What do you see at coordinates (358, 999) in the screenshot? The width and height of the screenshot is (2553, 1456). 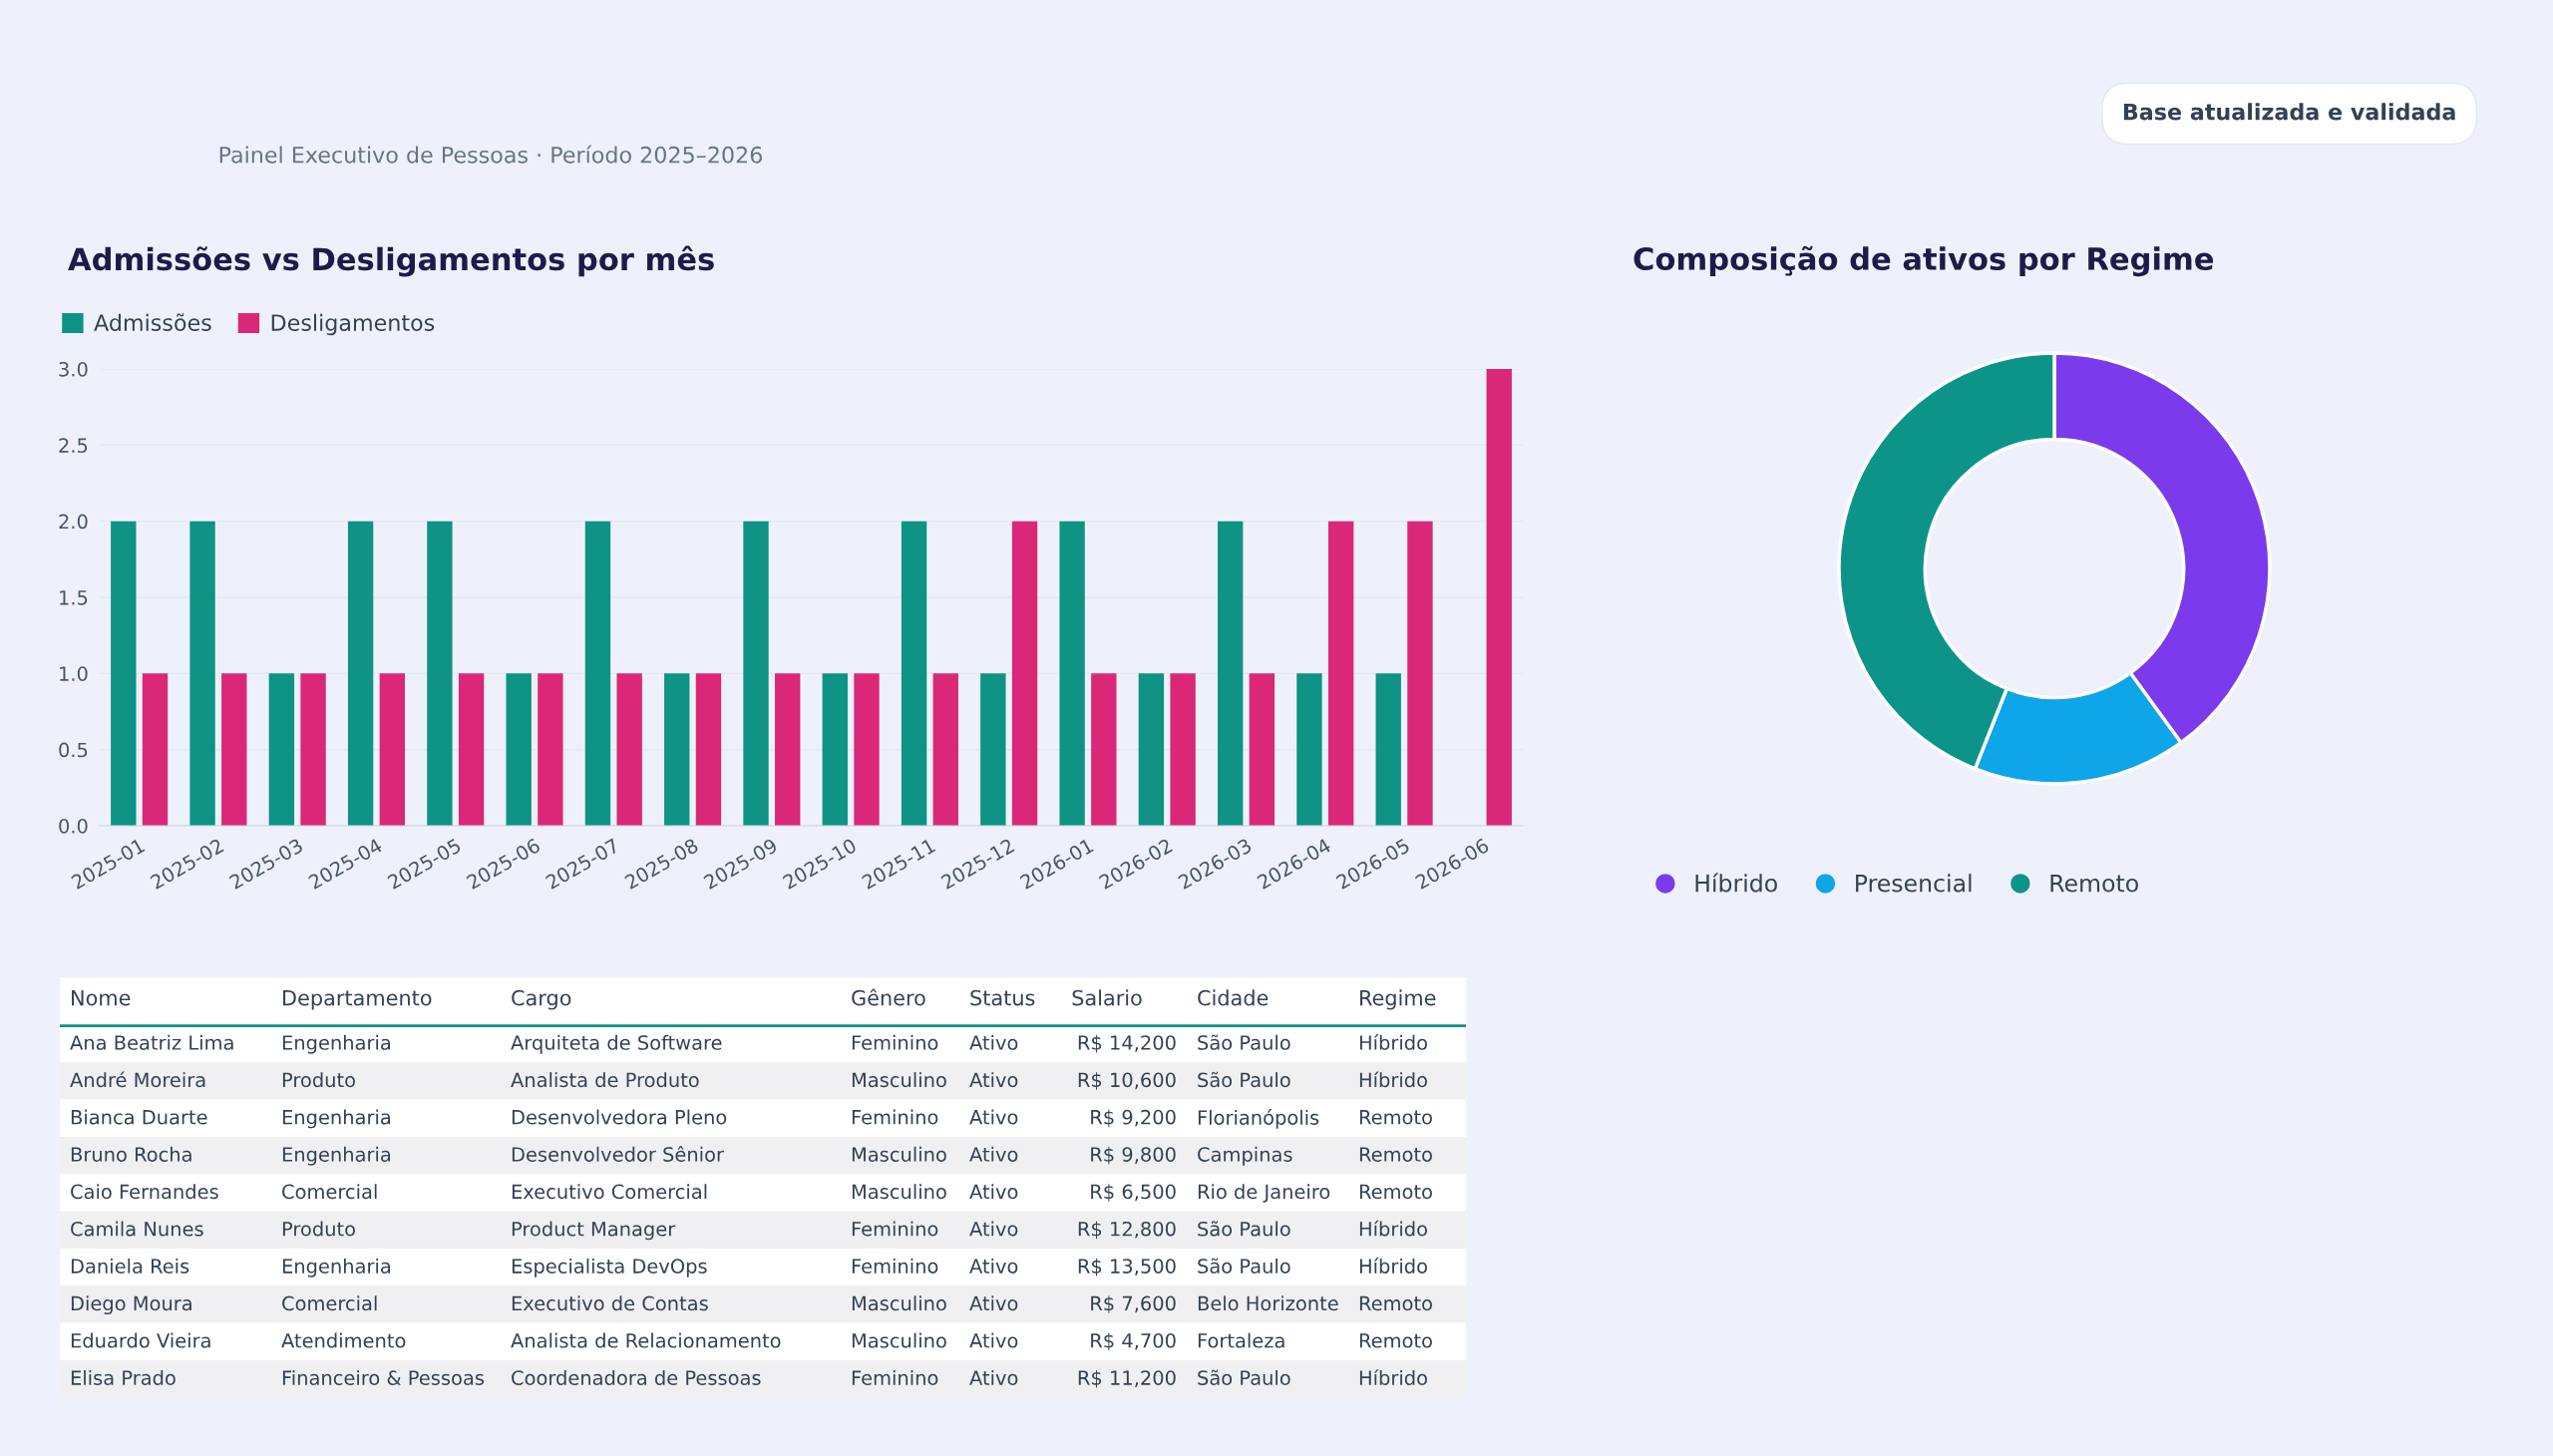 I see `category-label: Departamento` at bounding box center [358, 999].